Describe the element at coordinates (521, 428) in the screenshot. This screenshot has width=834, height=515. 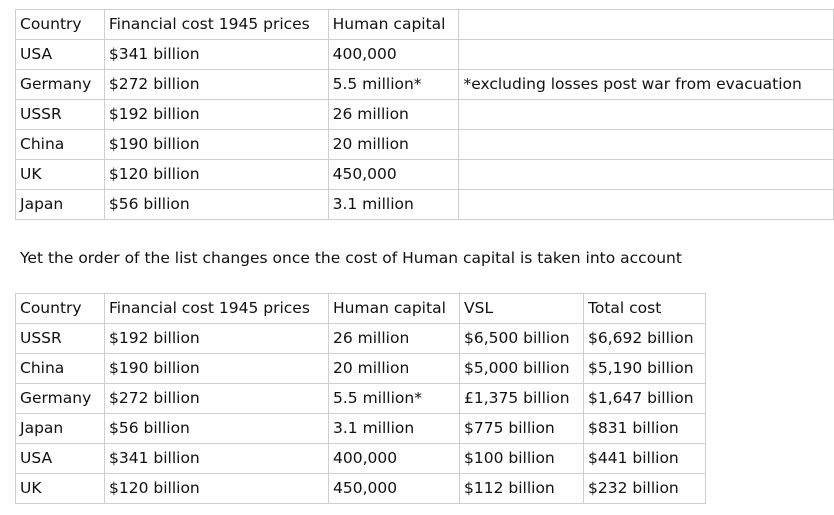
I see `table-cell: $775 billion` at that location.